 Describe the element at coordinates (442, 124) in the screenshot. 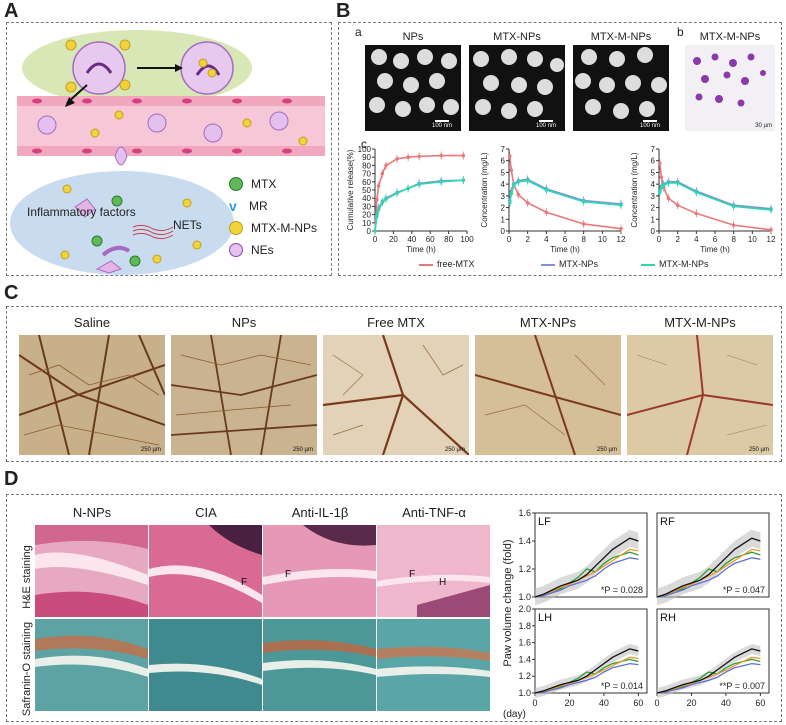

I see `scale-bar-nps: 100 nm` at that location.